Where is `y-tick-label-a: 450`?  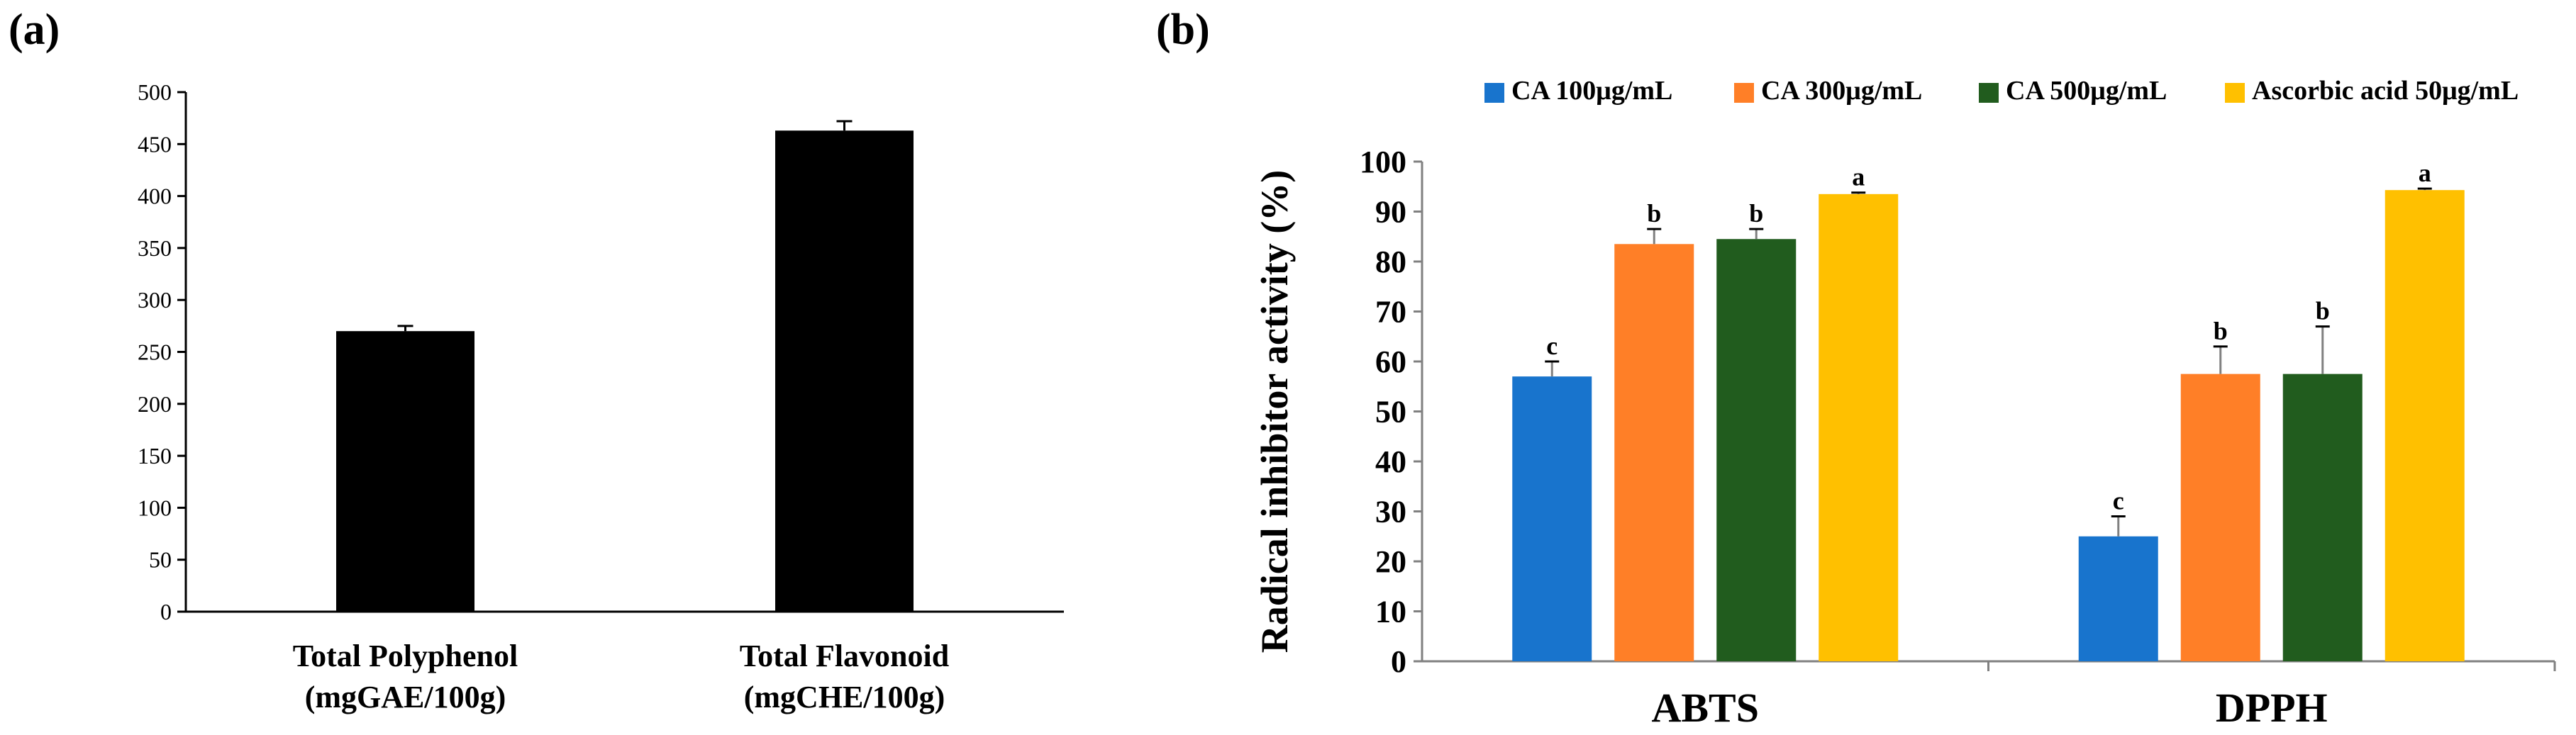
y-tick-label-a: 450 is located at coordinates (155, 144).